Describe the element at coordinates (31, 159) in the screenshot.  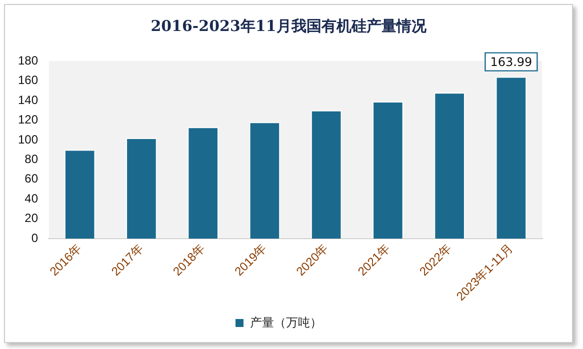
I see `y-tick-label: 80` at that location.